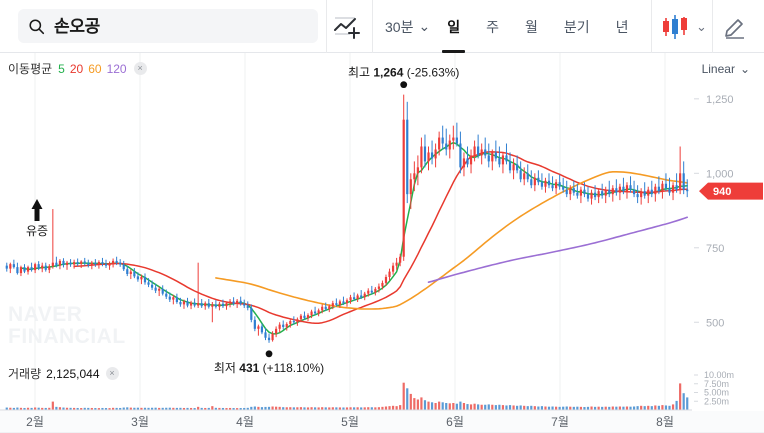  Describe the element at coordinates (715, 323) in the screenshot. I see `svg-text: 500` at that location.